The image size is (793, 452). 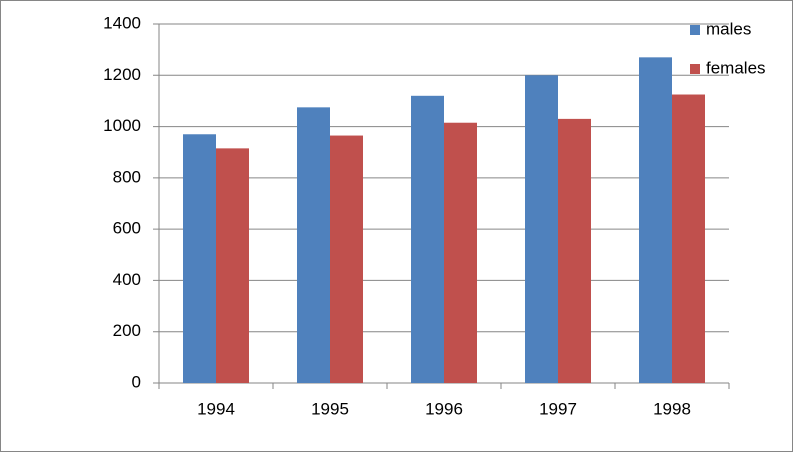 What do you see at coordinates (127, 279) in the screenshot?
I see `y-tick-label: 400` at bounding box center [127, 279].